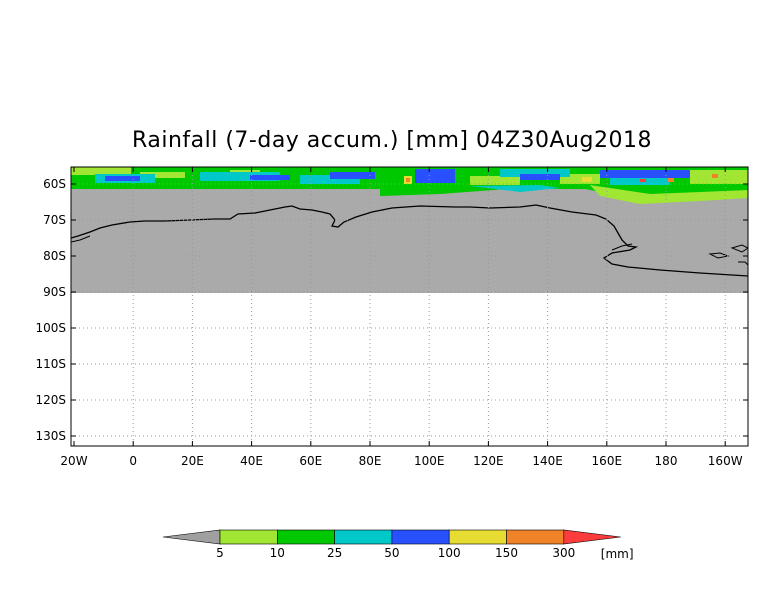  Describe the element at coordinates (192, 461) in the screenshot. I see `lon-label: 20E` at that location.